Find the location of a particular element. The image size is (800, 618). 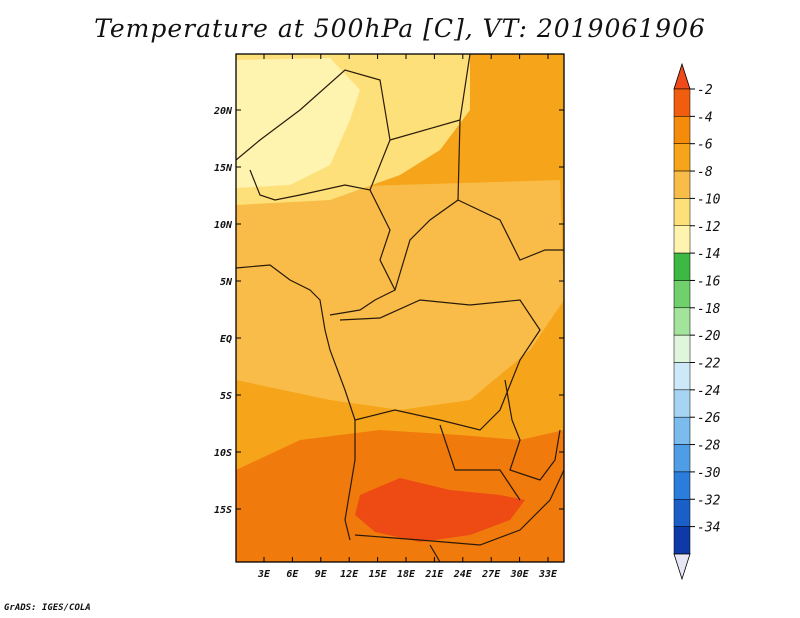

footer-credit: GrADS: IGES/COLA is located at coordinates (47, 608).